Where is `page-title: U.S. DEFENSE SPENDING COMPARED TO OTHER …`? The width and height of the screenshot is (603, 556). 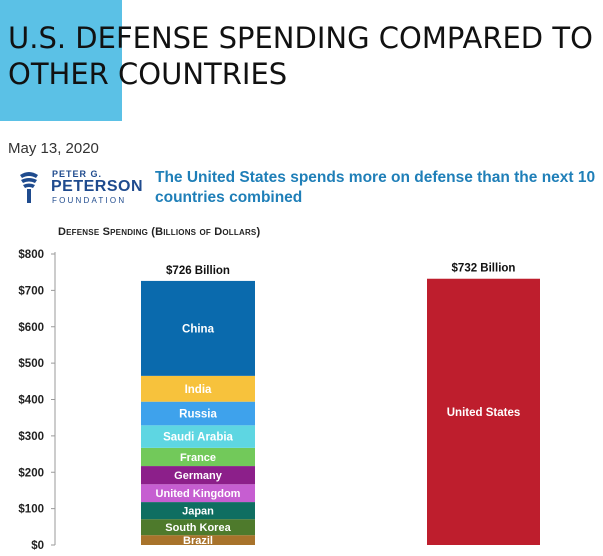
page-title: U.S. DEFENSE SPENDING COMPARED TO OTHER … is located at coordinates (300, 56).